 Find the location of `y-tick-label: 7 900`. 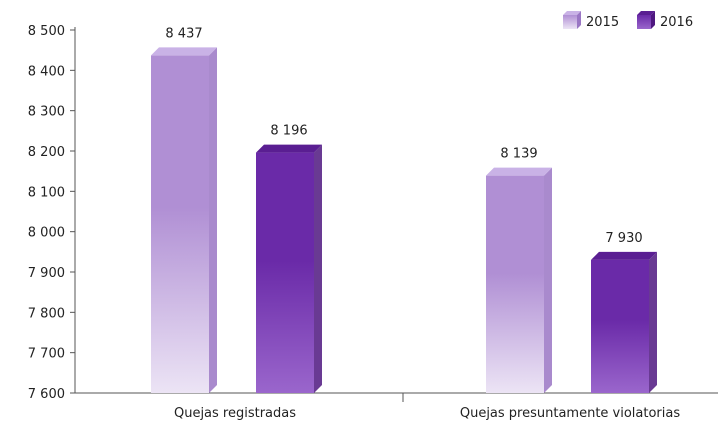

y-tick-label: 7 900 is located at coordinates (46, 273).